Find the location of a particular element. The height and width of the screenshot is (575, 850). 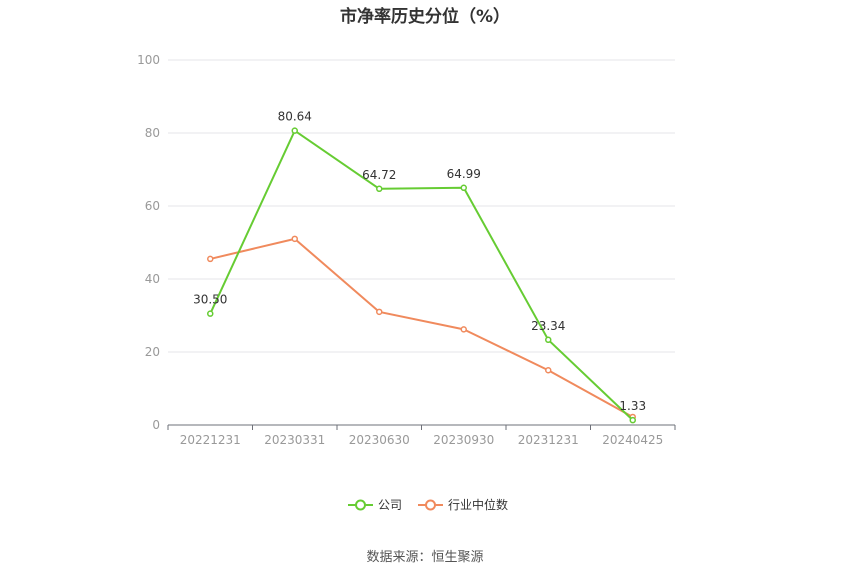

x-tick-label: 20221231 is located at coordinates (210, 440).